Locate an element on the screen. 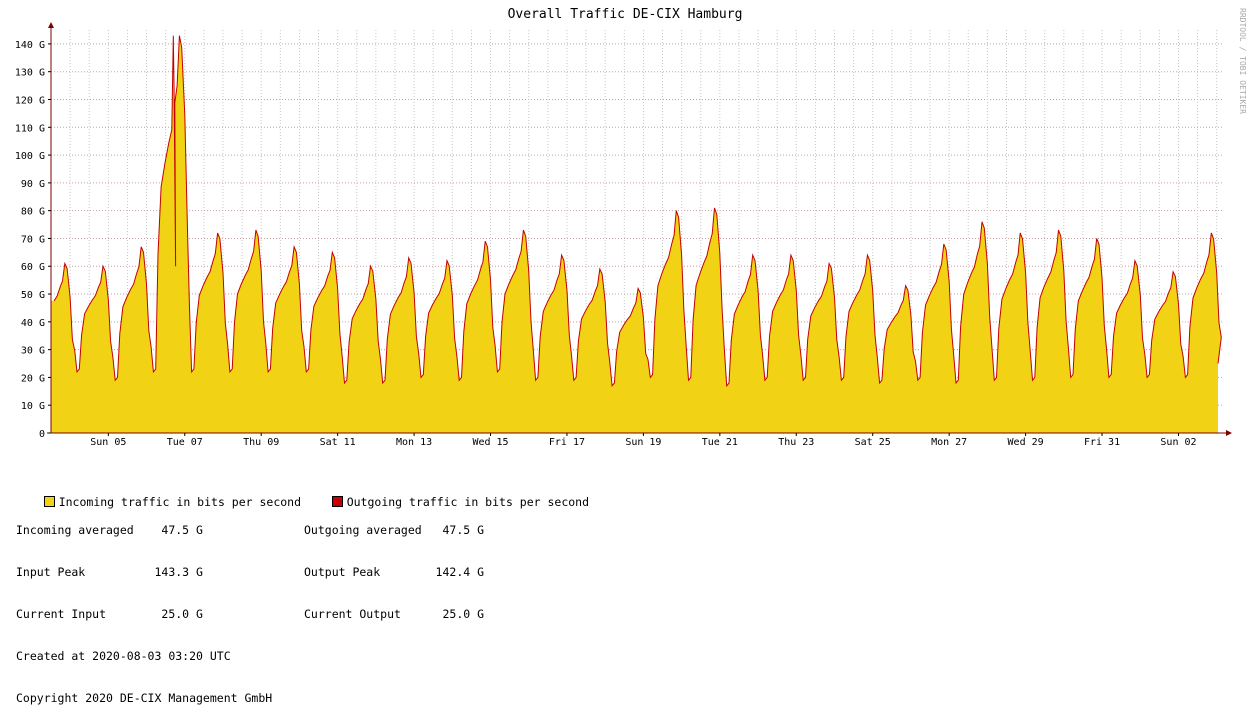 Image resolution: width=1251 pixels, height=719 pixels. x-tick-label: Tue 07 is located at coordinates (185, 442).